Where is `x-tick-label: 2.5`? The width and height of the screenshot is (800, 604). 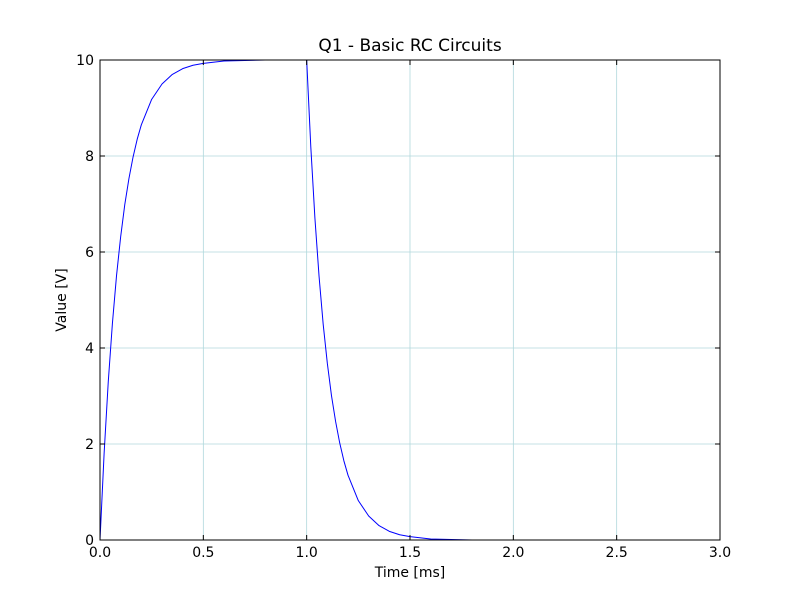
x-tick-label: 2.5 is located at coordinates (617, 553).